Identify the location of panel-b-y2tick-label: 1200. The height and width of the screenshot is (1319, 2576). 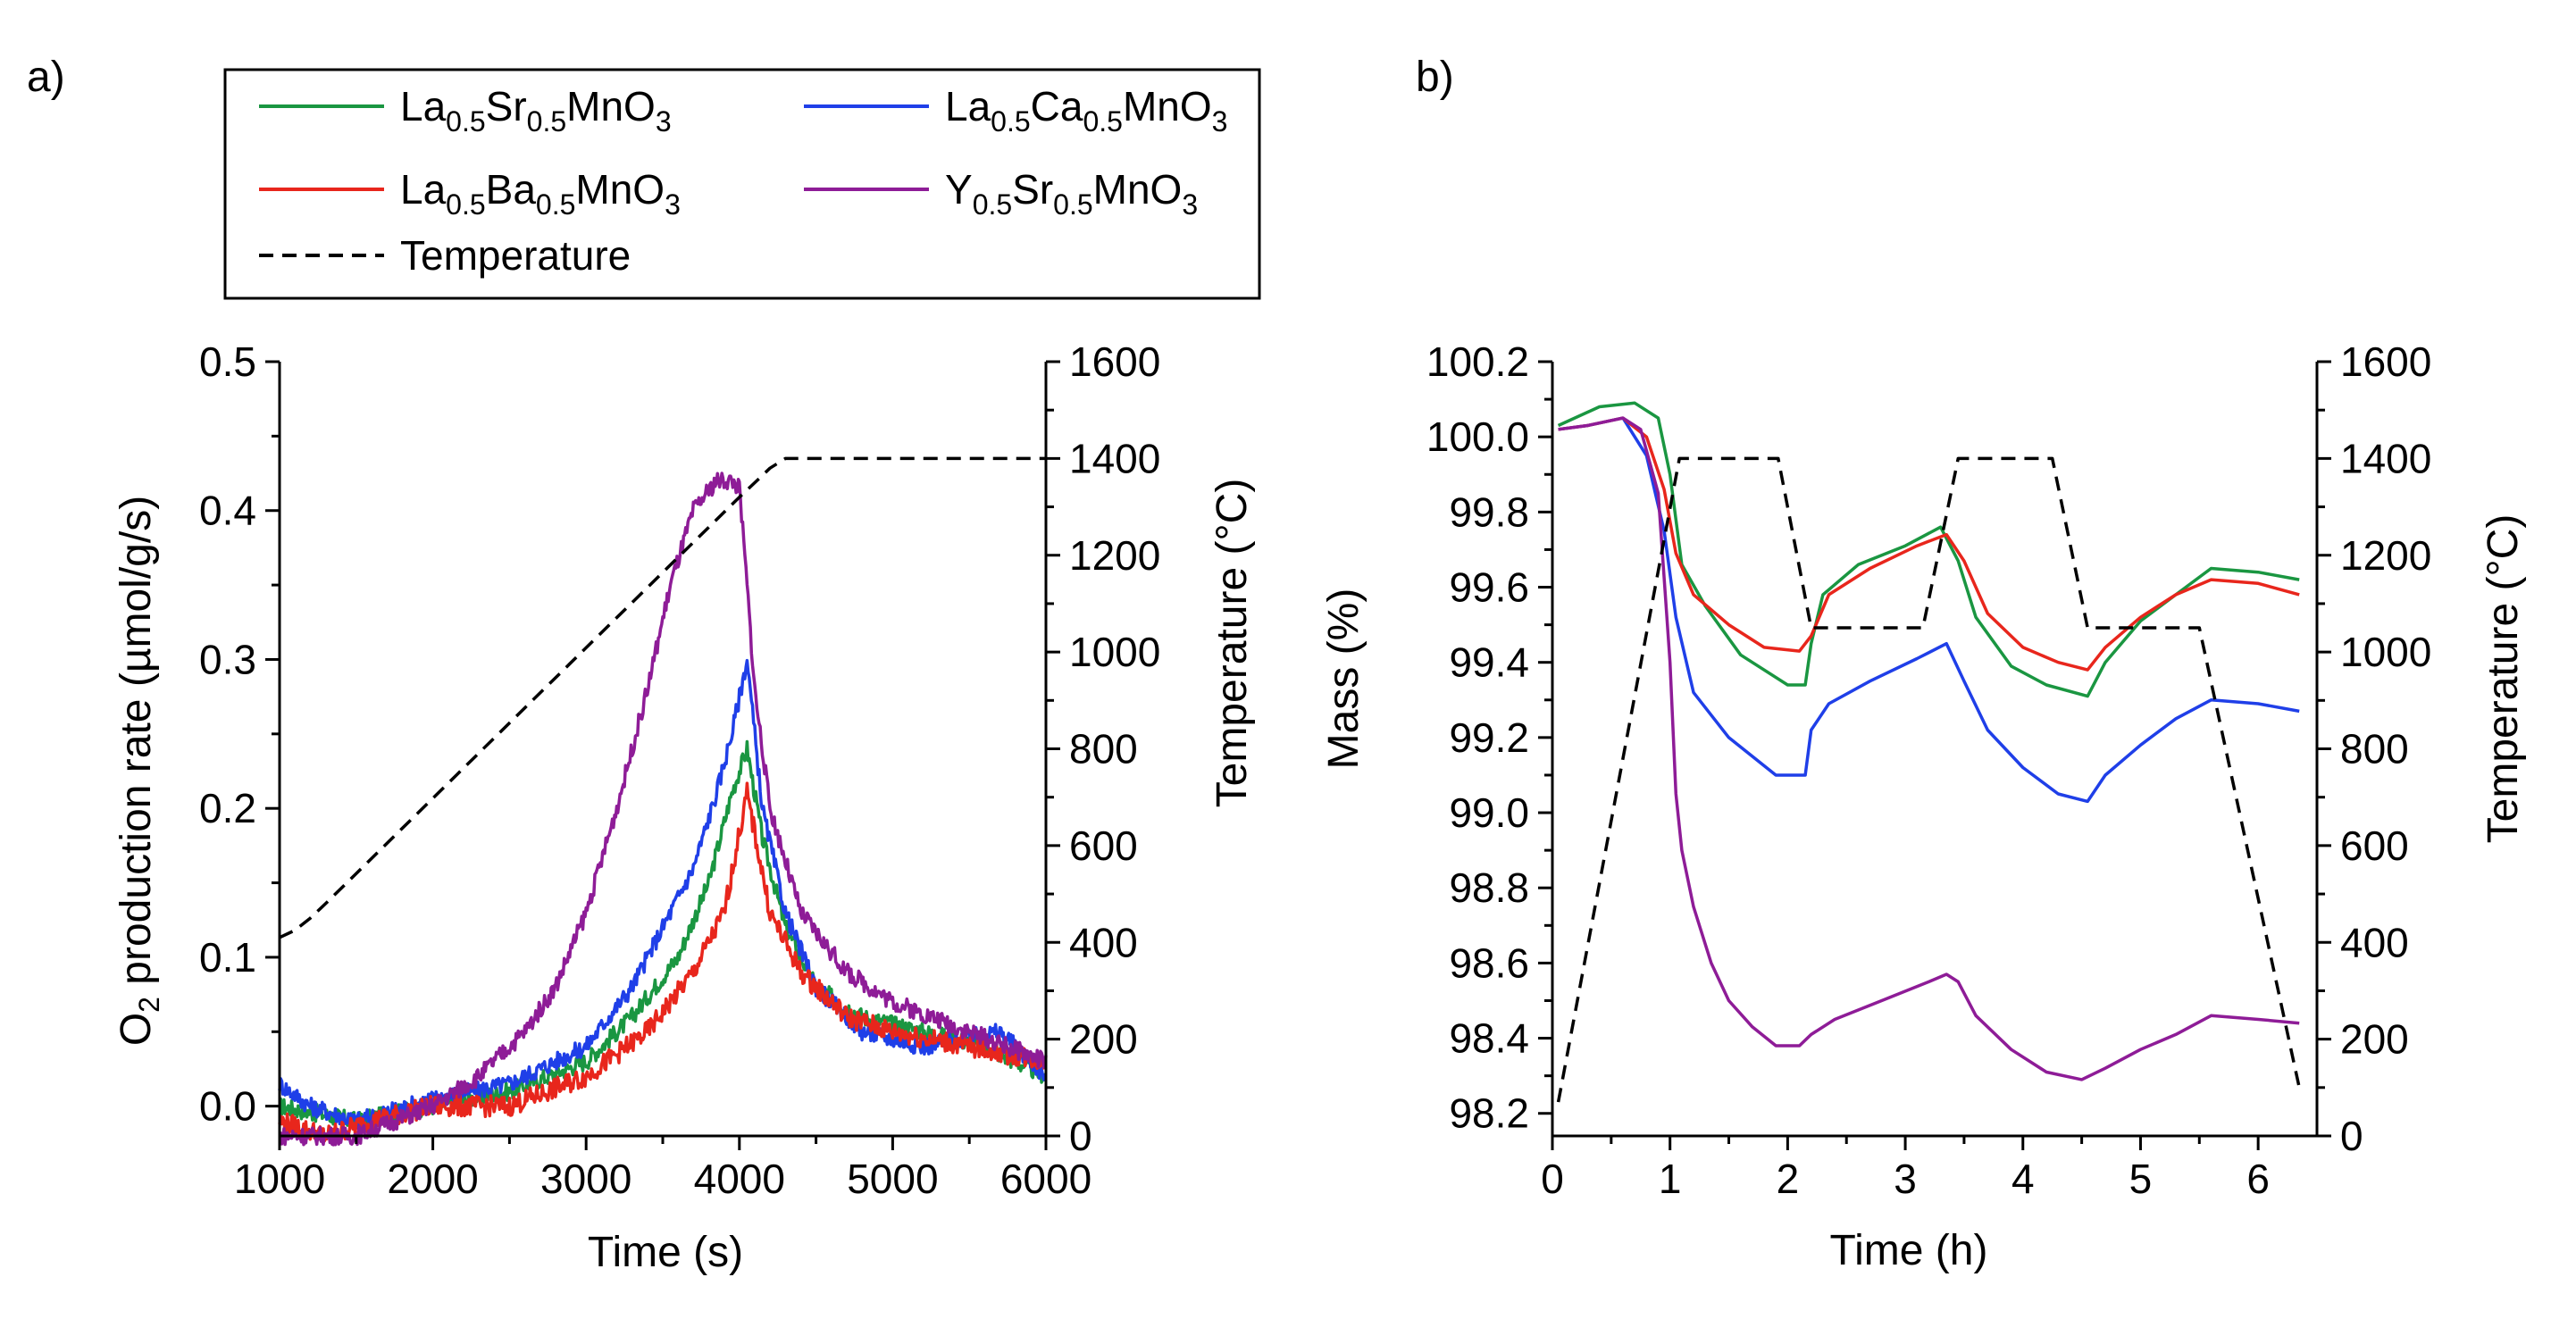
(2385, 555).